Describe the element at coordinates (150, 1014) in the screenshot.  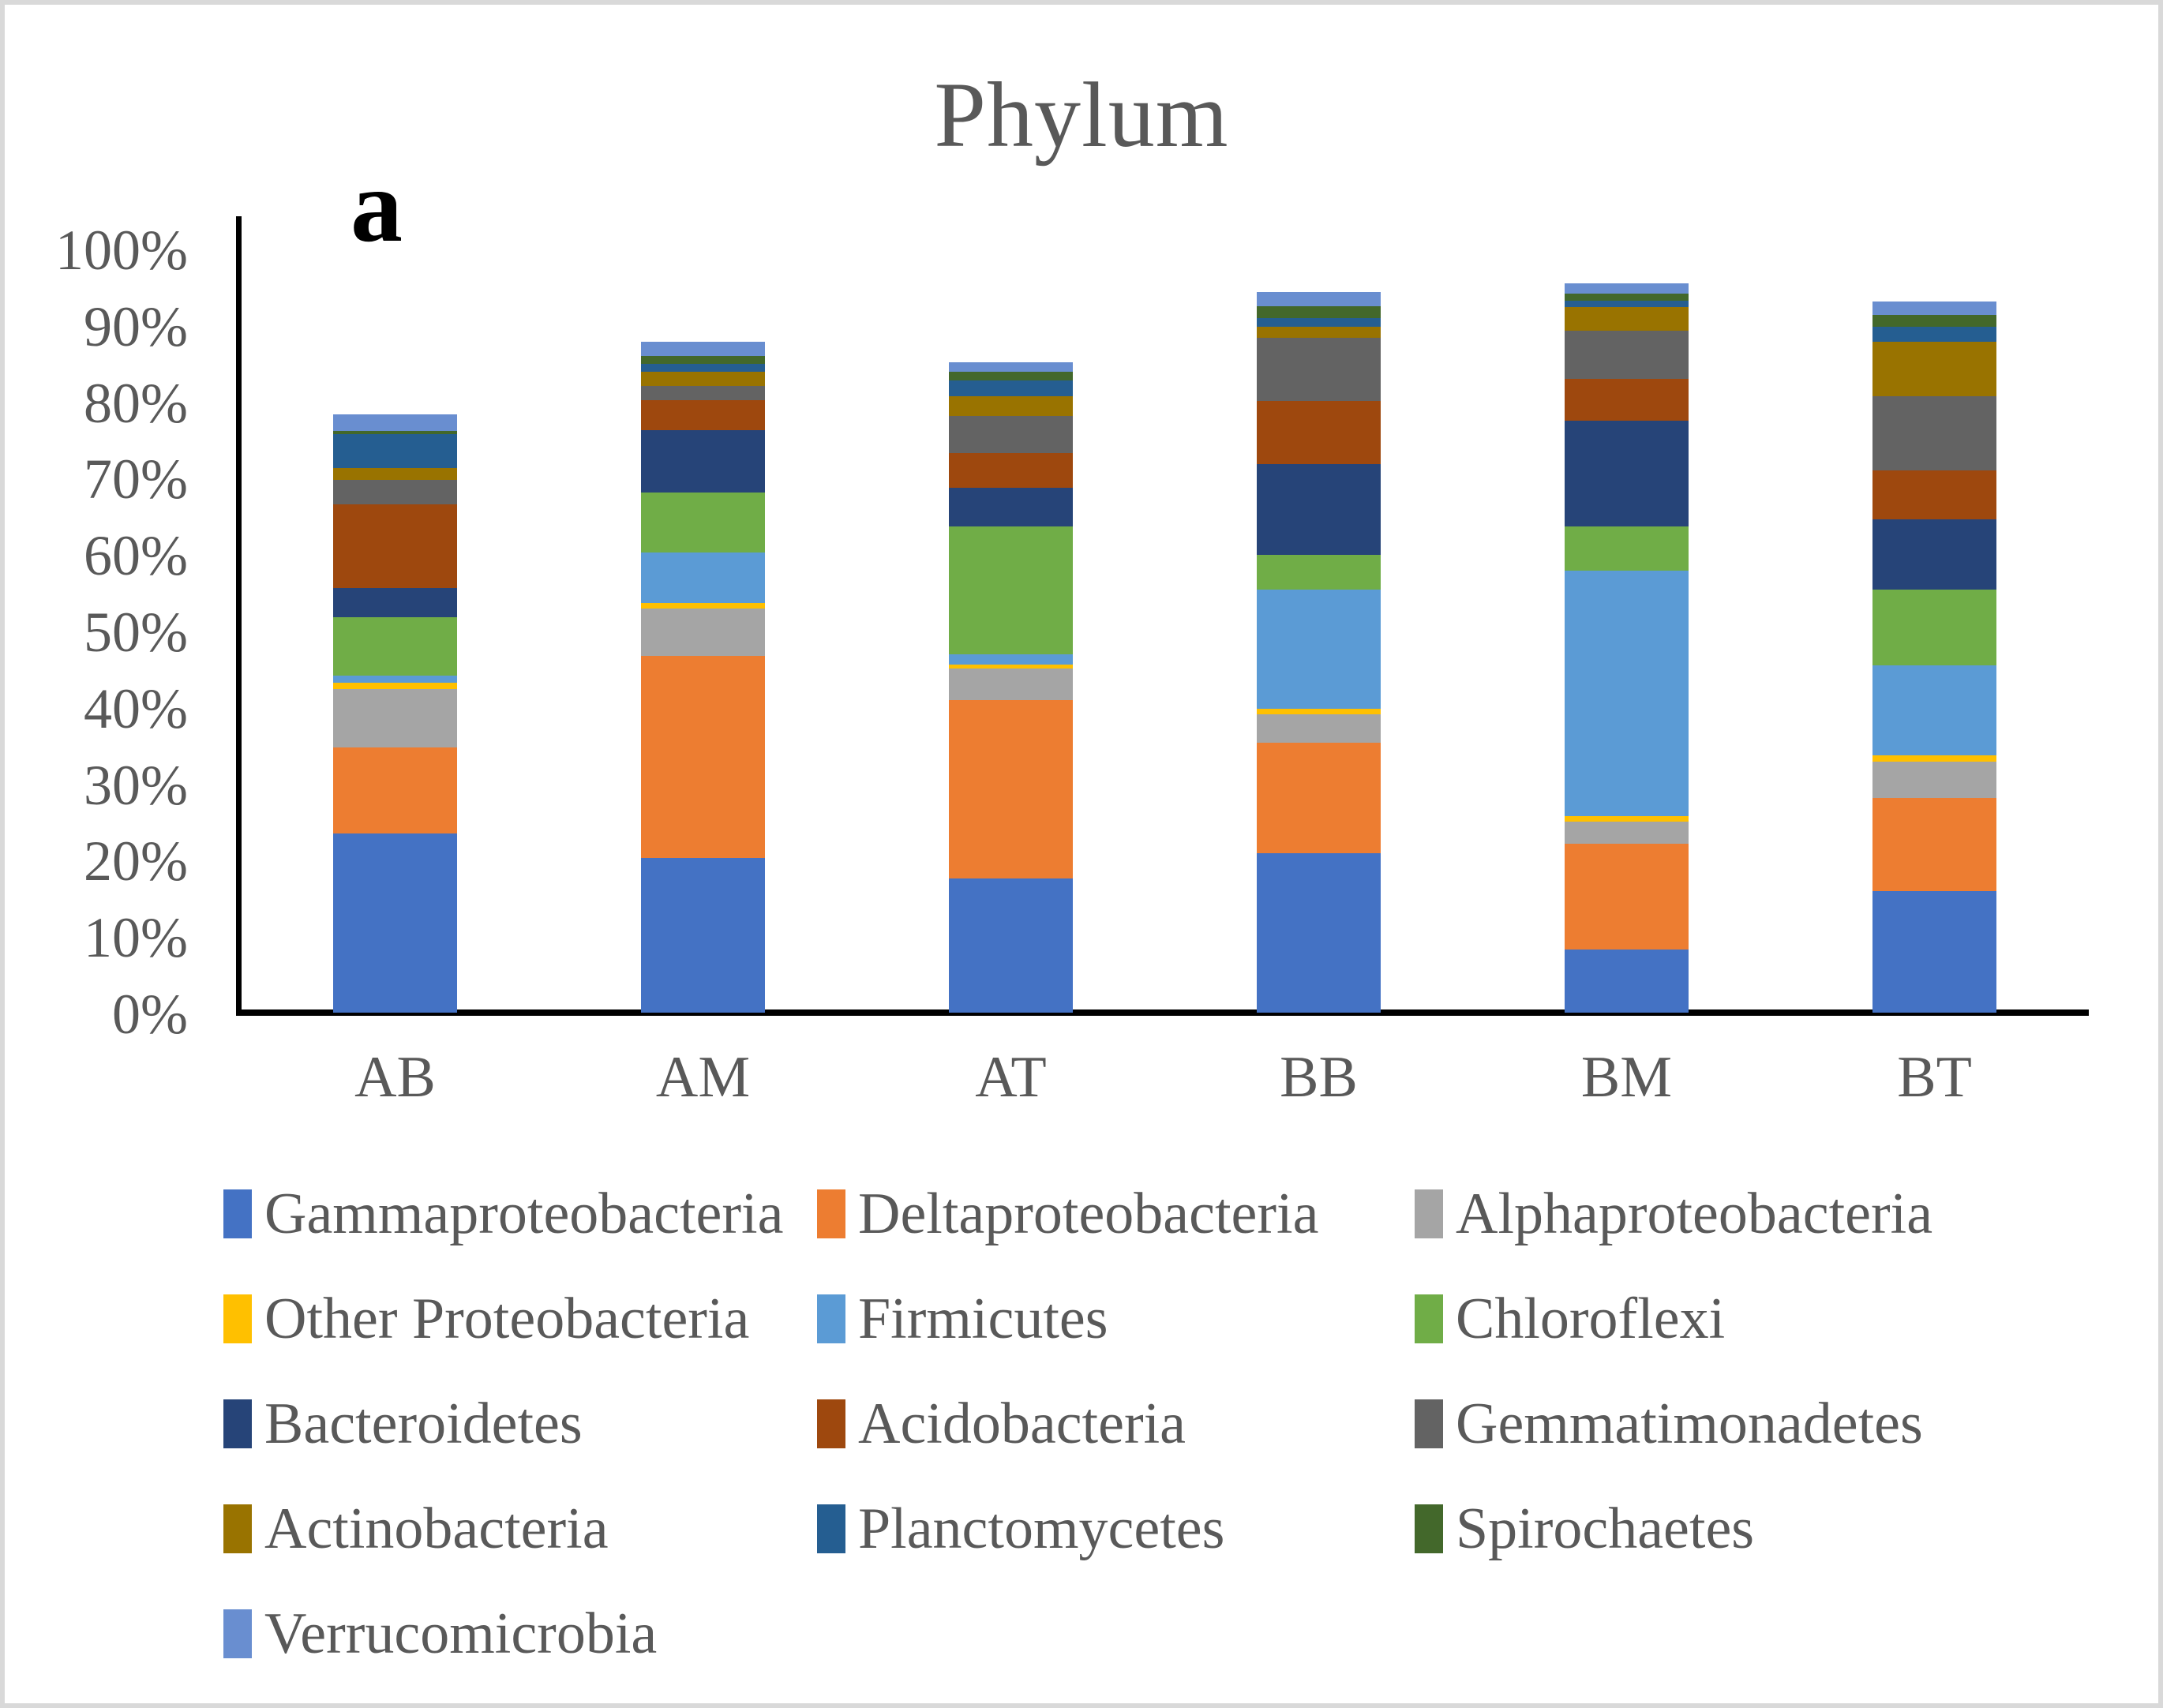
I see `y-tick-label-0: 0%` at that location.